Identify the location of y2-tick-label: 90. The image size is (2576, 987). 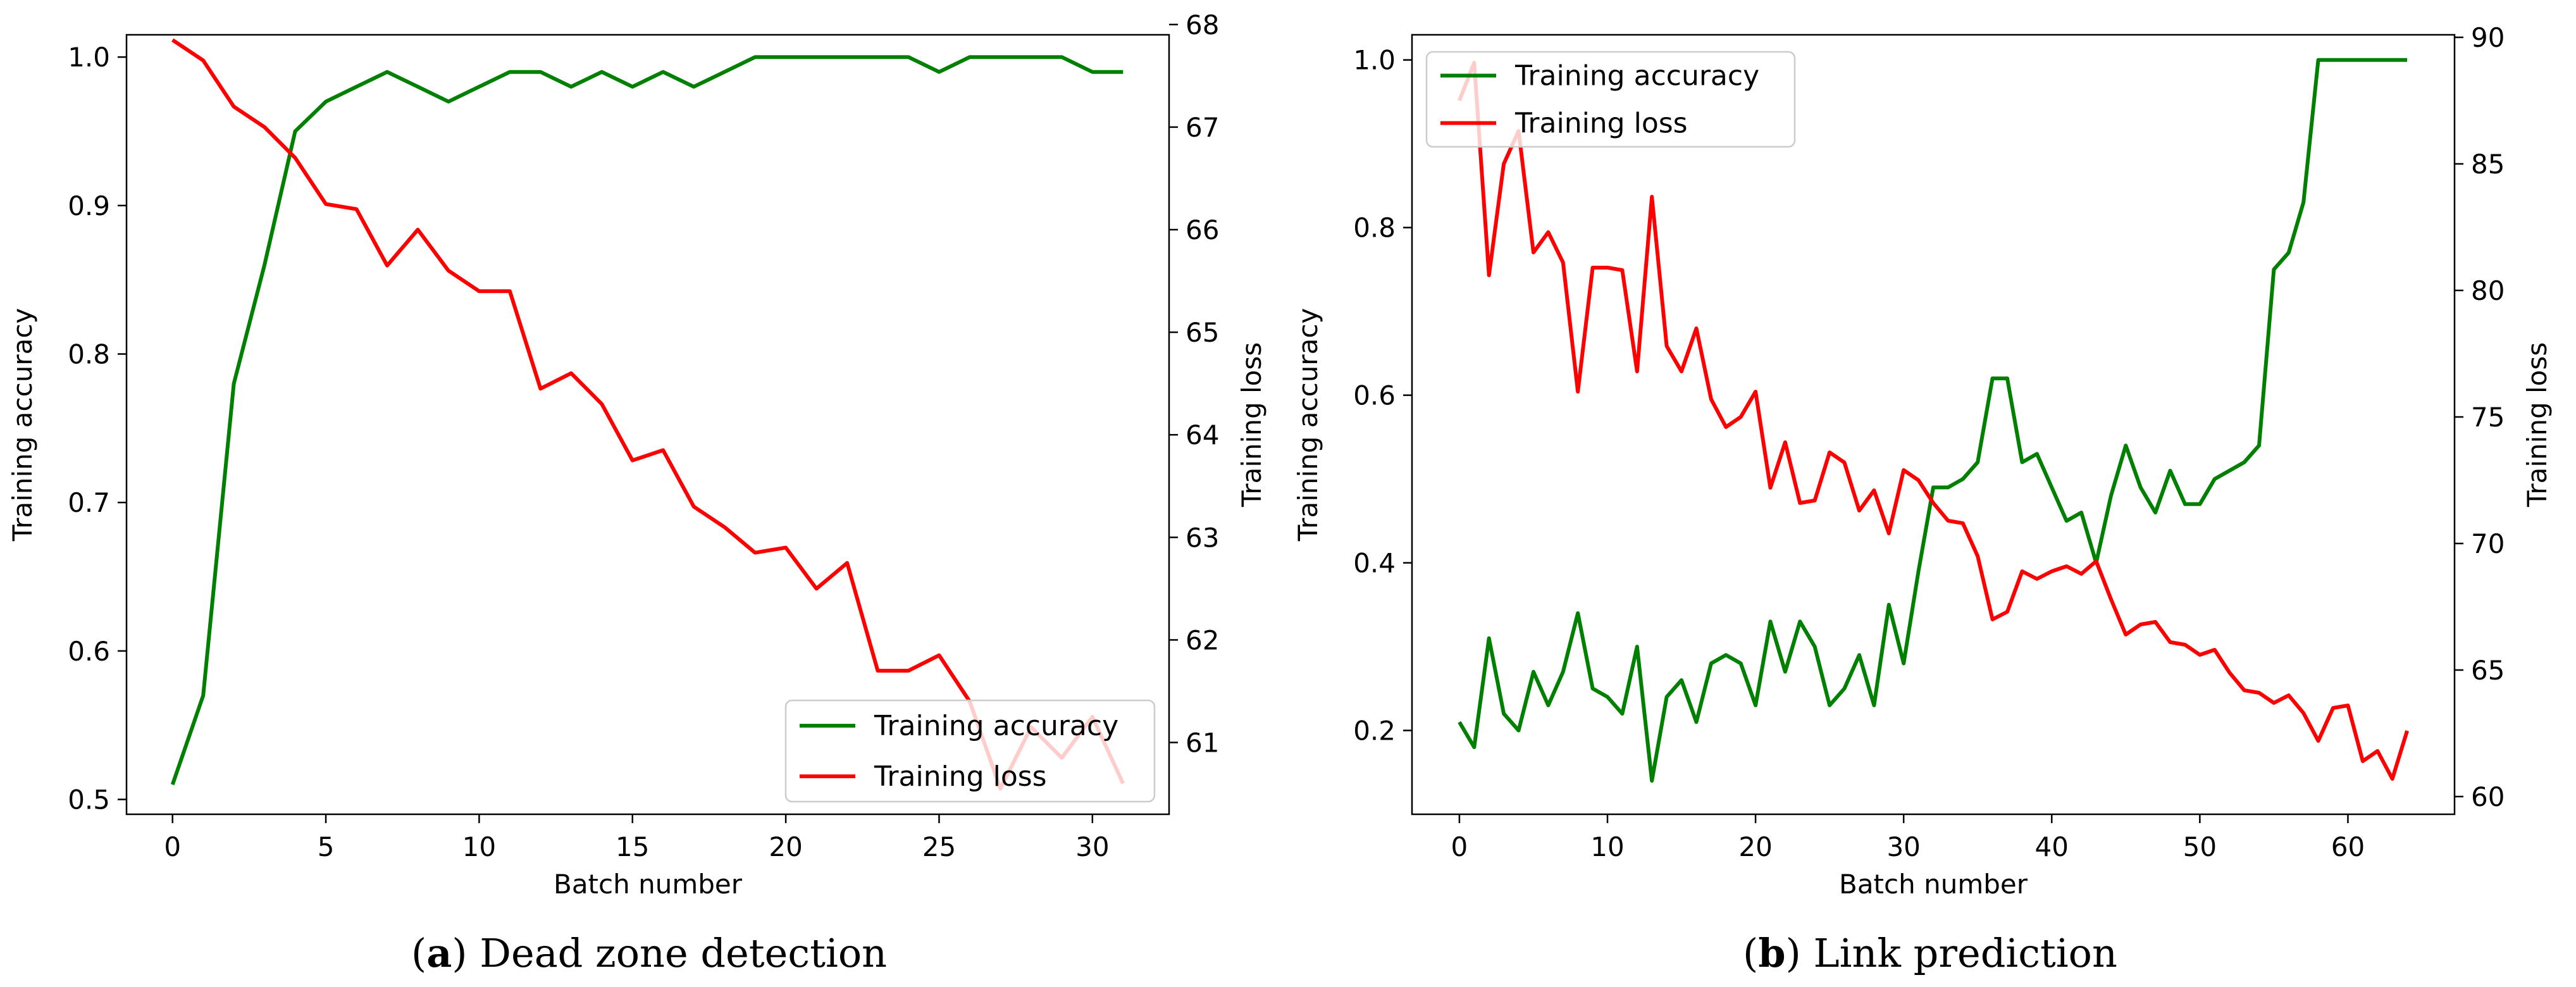
(2488, 37).